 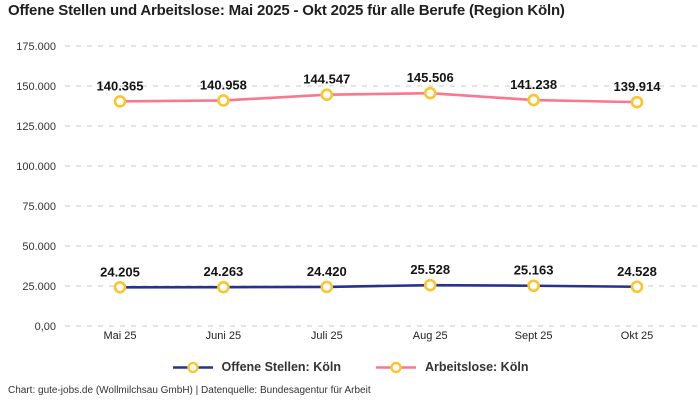 I want to click on legend-label: Arbeitslose: Köln, so click(x=476, y=367).